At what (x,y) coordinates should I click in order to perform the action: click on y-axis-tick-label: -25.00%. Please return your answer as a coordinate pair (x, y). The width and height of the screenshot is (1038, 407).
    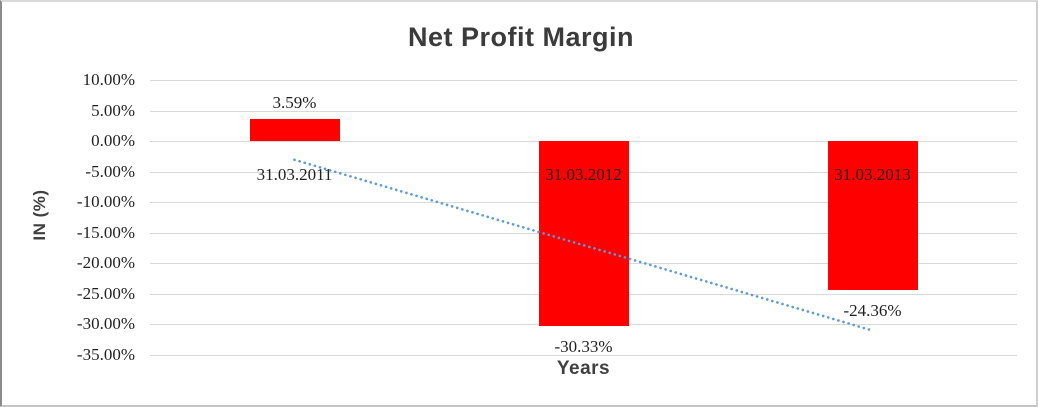
    Looking at the image, I should click on (105, 293).